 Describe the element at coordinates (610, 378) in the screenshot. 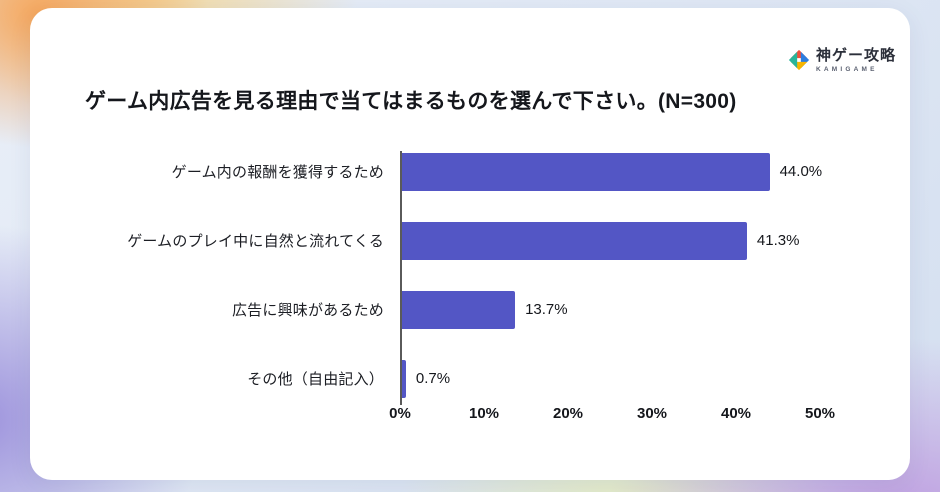

I see `bar-track: 0.7%` at that location.